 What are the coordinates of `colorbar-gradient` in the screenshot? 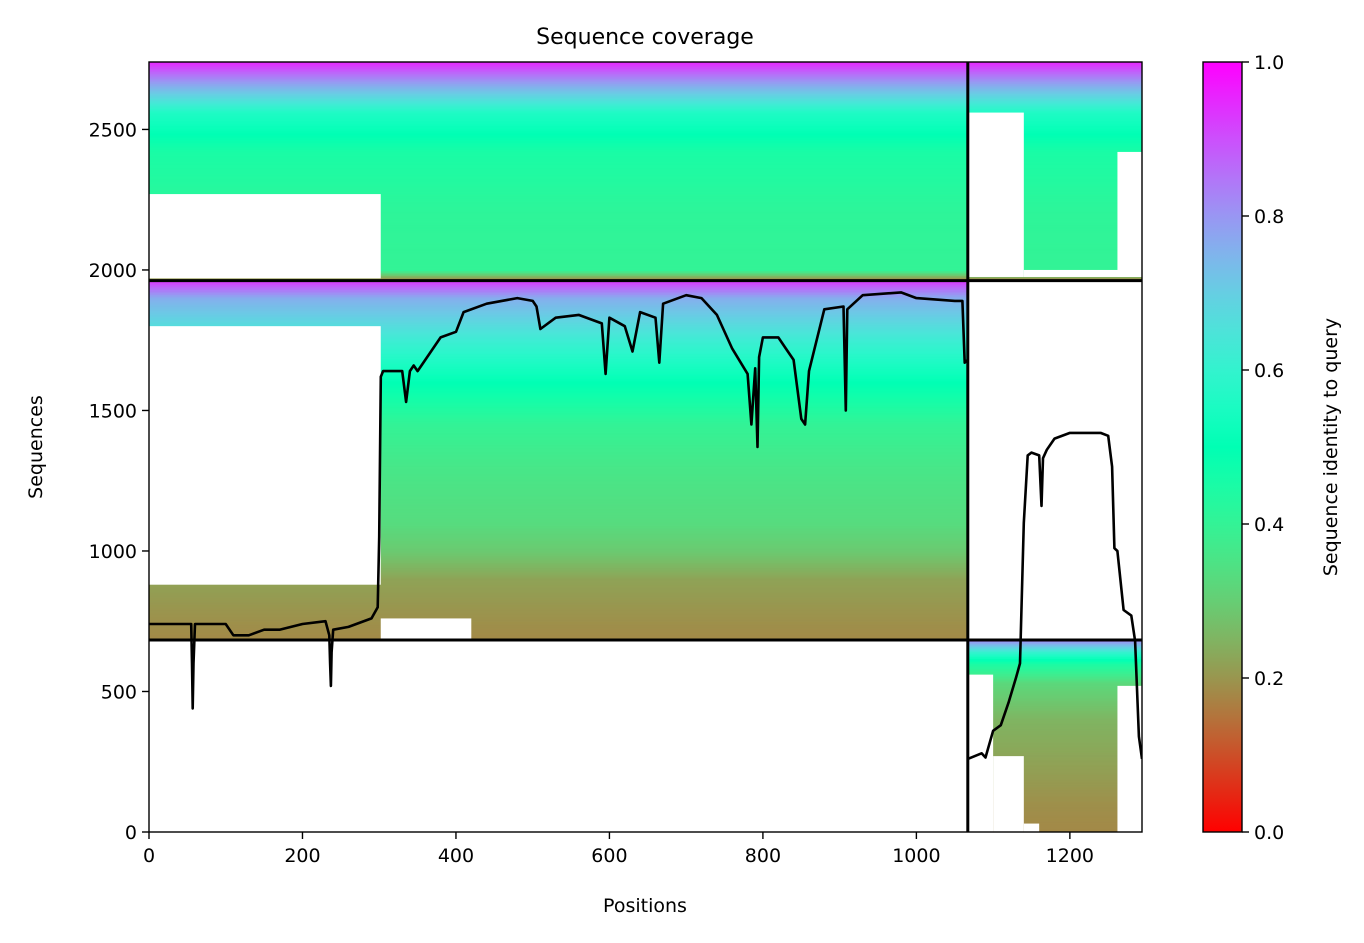 It's located at (1222, 447).